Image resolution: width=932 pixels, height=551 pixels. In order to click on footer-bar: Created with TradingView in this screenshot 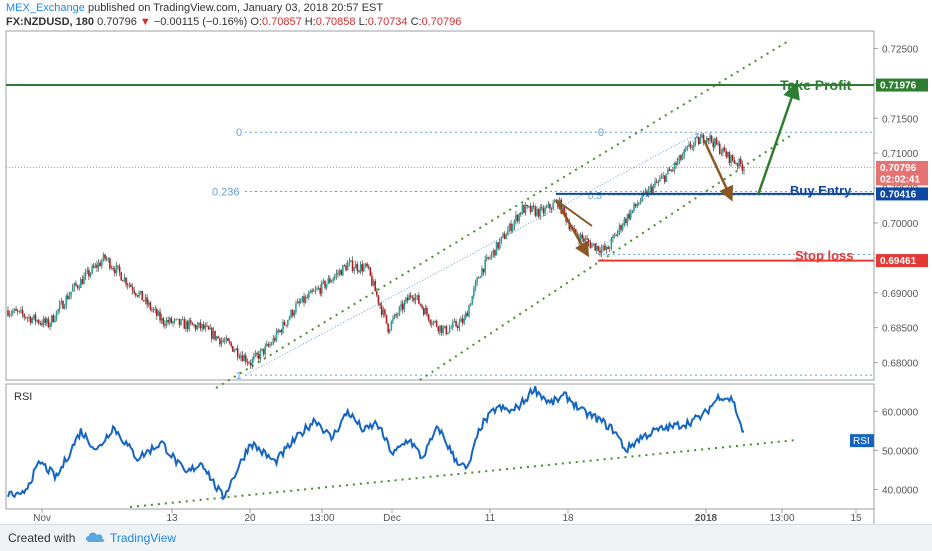, I will do `click(466, 537)`.